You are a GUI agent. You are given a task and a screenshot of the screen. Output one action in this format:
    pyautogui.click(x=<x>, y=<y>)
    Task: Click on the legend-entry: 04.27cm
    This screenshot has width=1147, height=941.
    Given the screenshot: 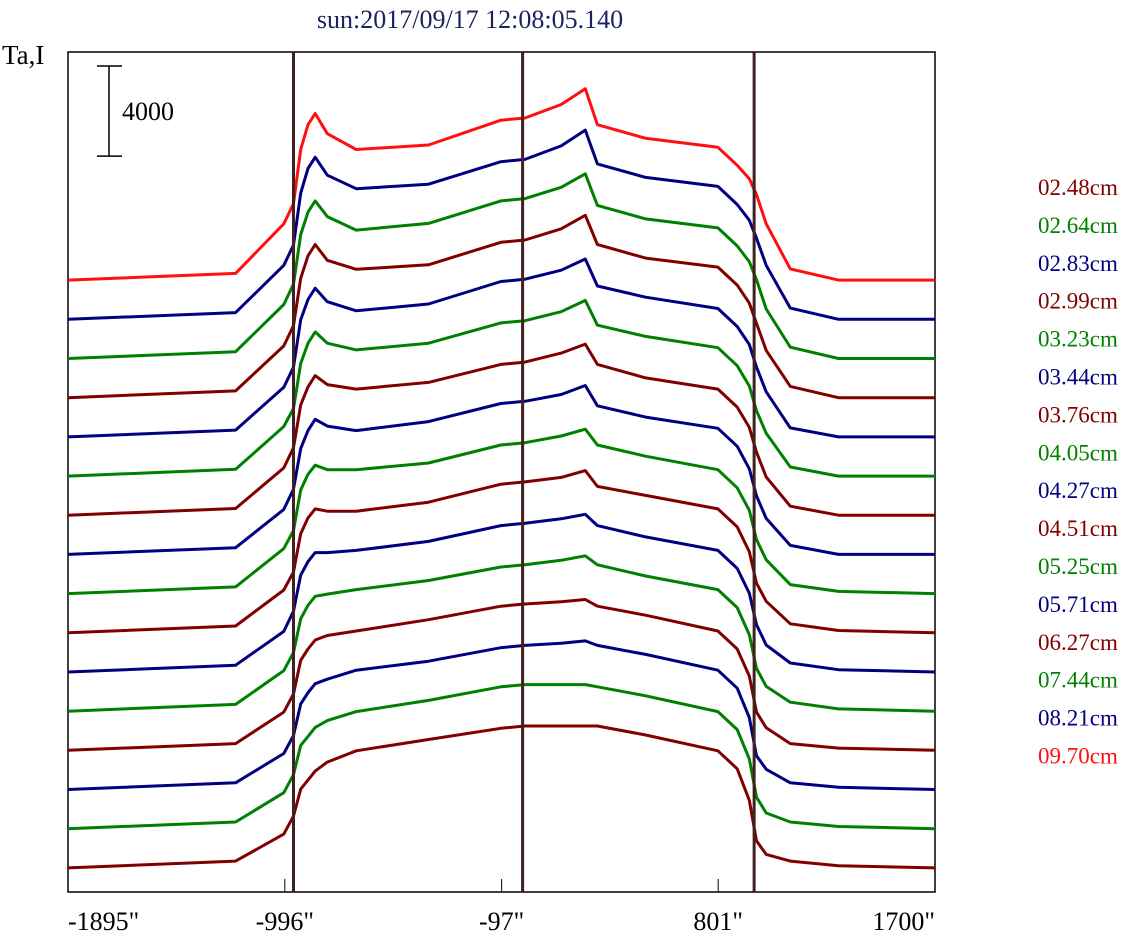 What is the action you would take?
    pyautogui.click(x=1078, y=490)
    